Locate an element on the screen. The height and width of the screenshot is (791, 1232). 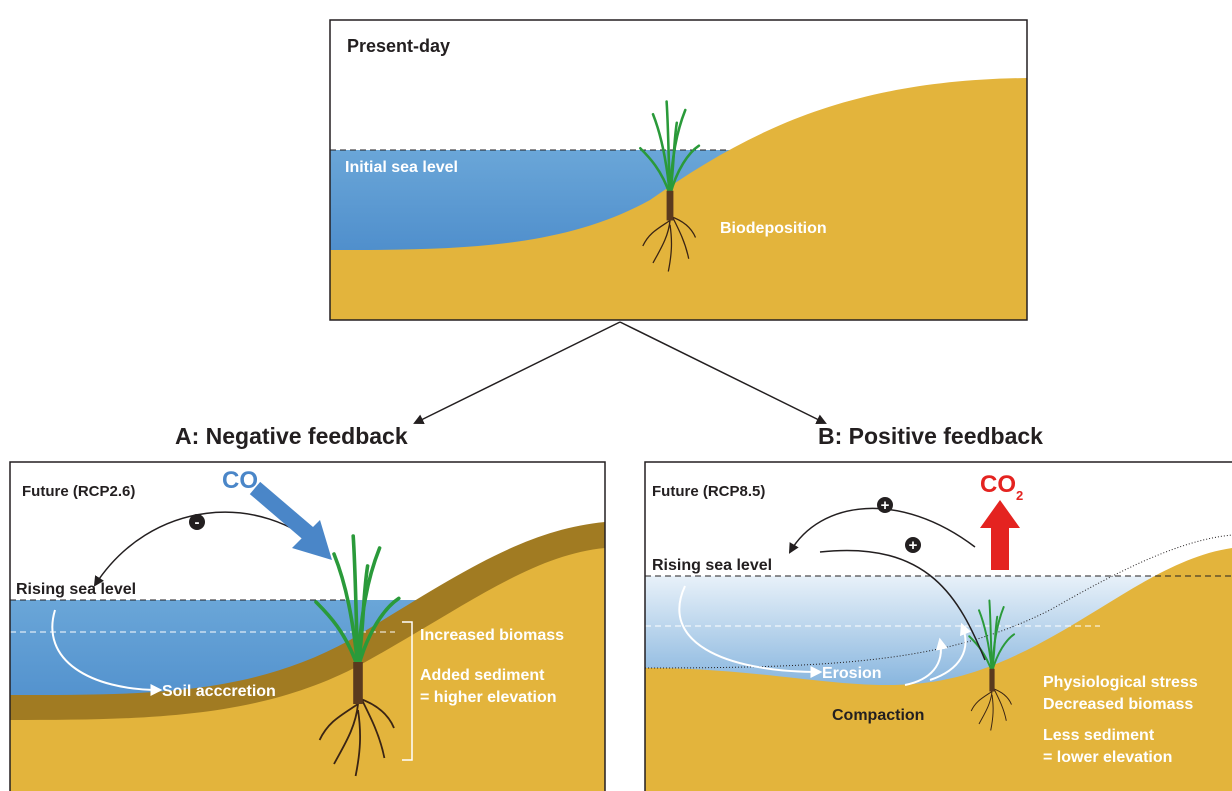
panel-title: Present-day is located at coordinates (398, 46).